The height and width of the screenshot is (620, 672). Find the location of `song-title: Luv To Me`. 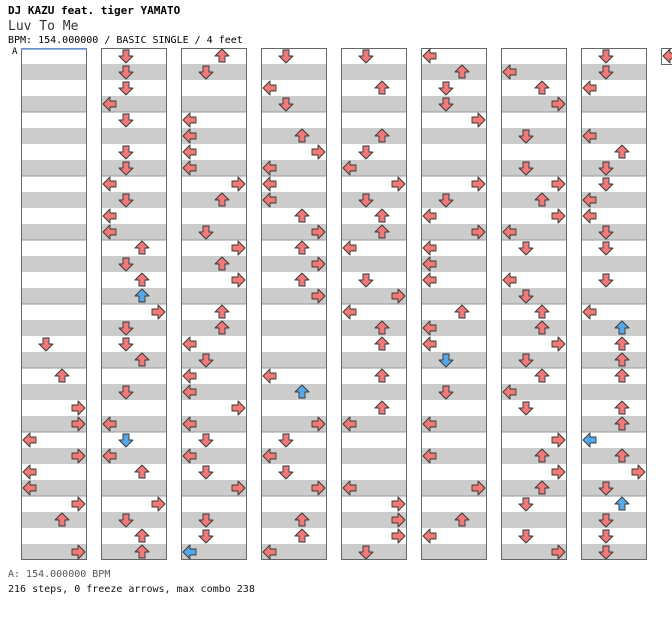

song-title: Luv To Me is located at coordinates (43, 26).